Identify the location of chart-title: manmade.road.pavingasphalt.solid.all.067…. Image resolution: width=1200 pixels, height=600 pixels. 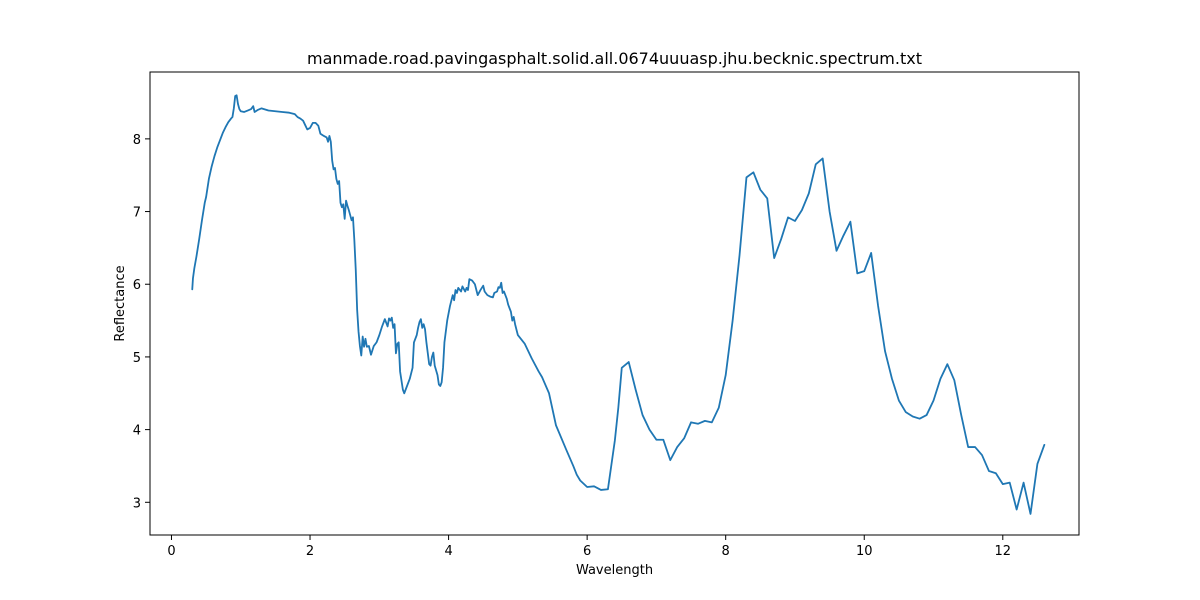
(614, 58).